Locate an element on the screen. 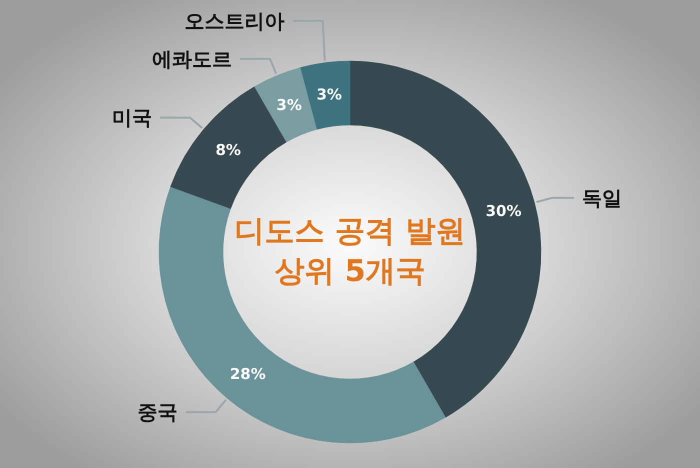  slice-label: 중국 is located at coordinates (158, 412).